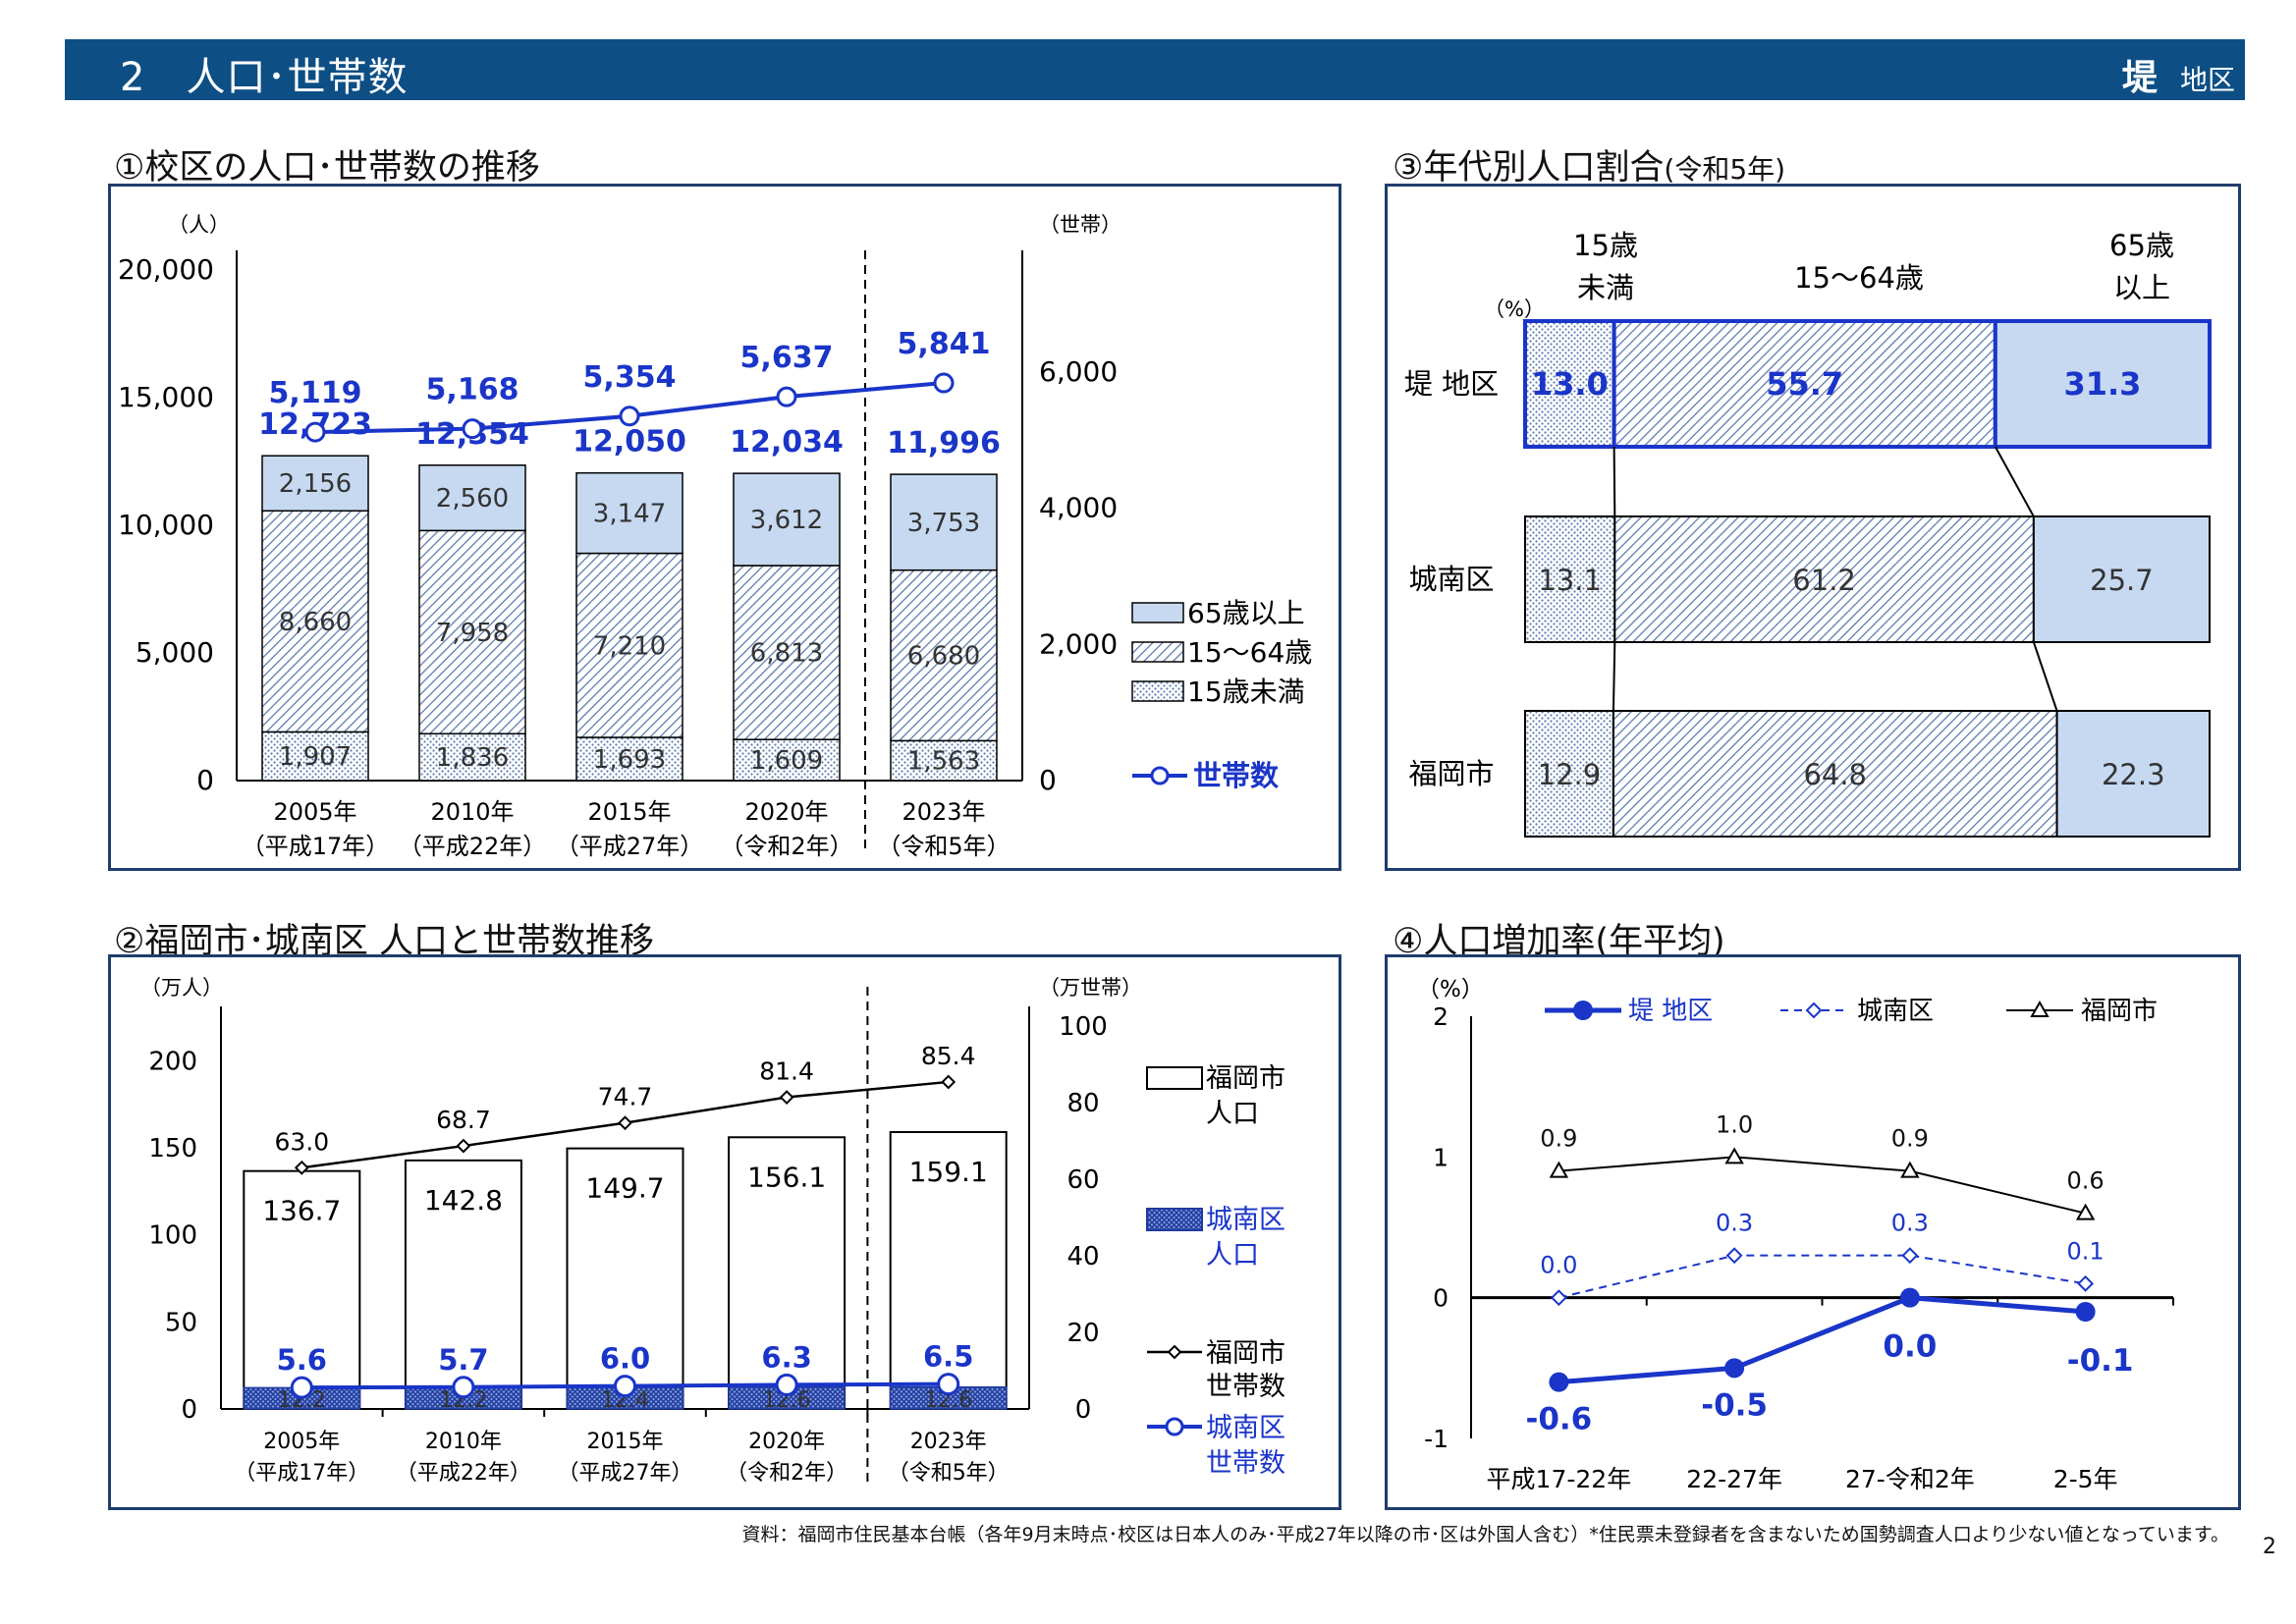 This screenshot has width=2296, height=1624. I want to click on right-unit-label: （世帯）, so click(1080, 225).